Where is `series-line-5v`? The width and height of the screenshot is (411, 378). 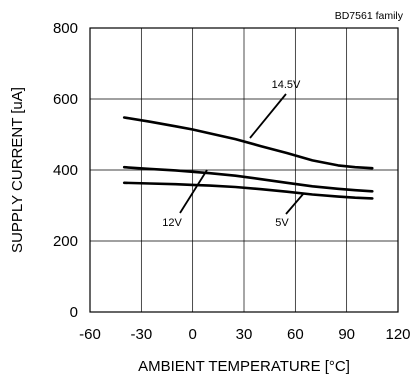
series-line-5v is located at coordinates (248, 190).